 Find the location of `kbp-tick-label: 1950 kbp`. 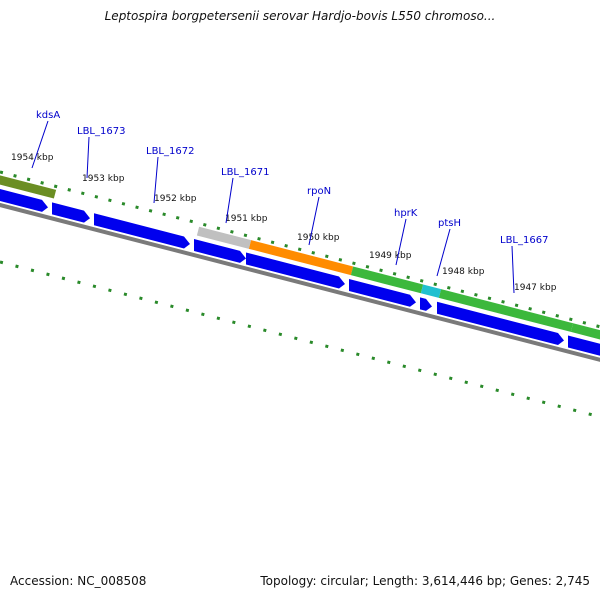

kbp-tick-label: 1950 kbp is located at coordinates (318, 238).